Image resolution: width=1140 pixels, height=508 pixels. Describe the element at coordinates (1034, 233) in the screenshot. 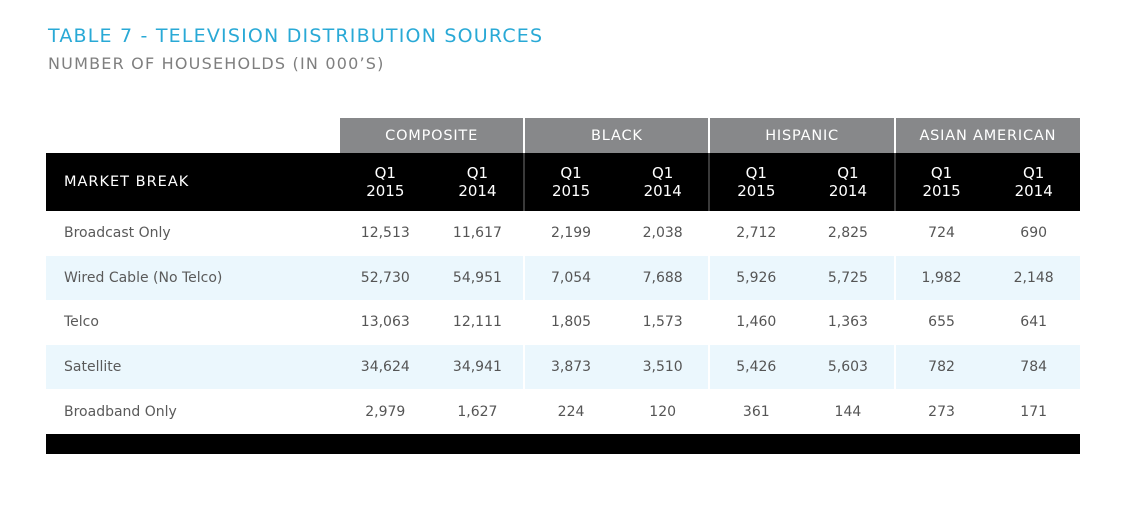

I see `cell-value: 690` at that location.